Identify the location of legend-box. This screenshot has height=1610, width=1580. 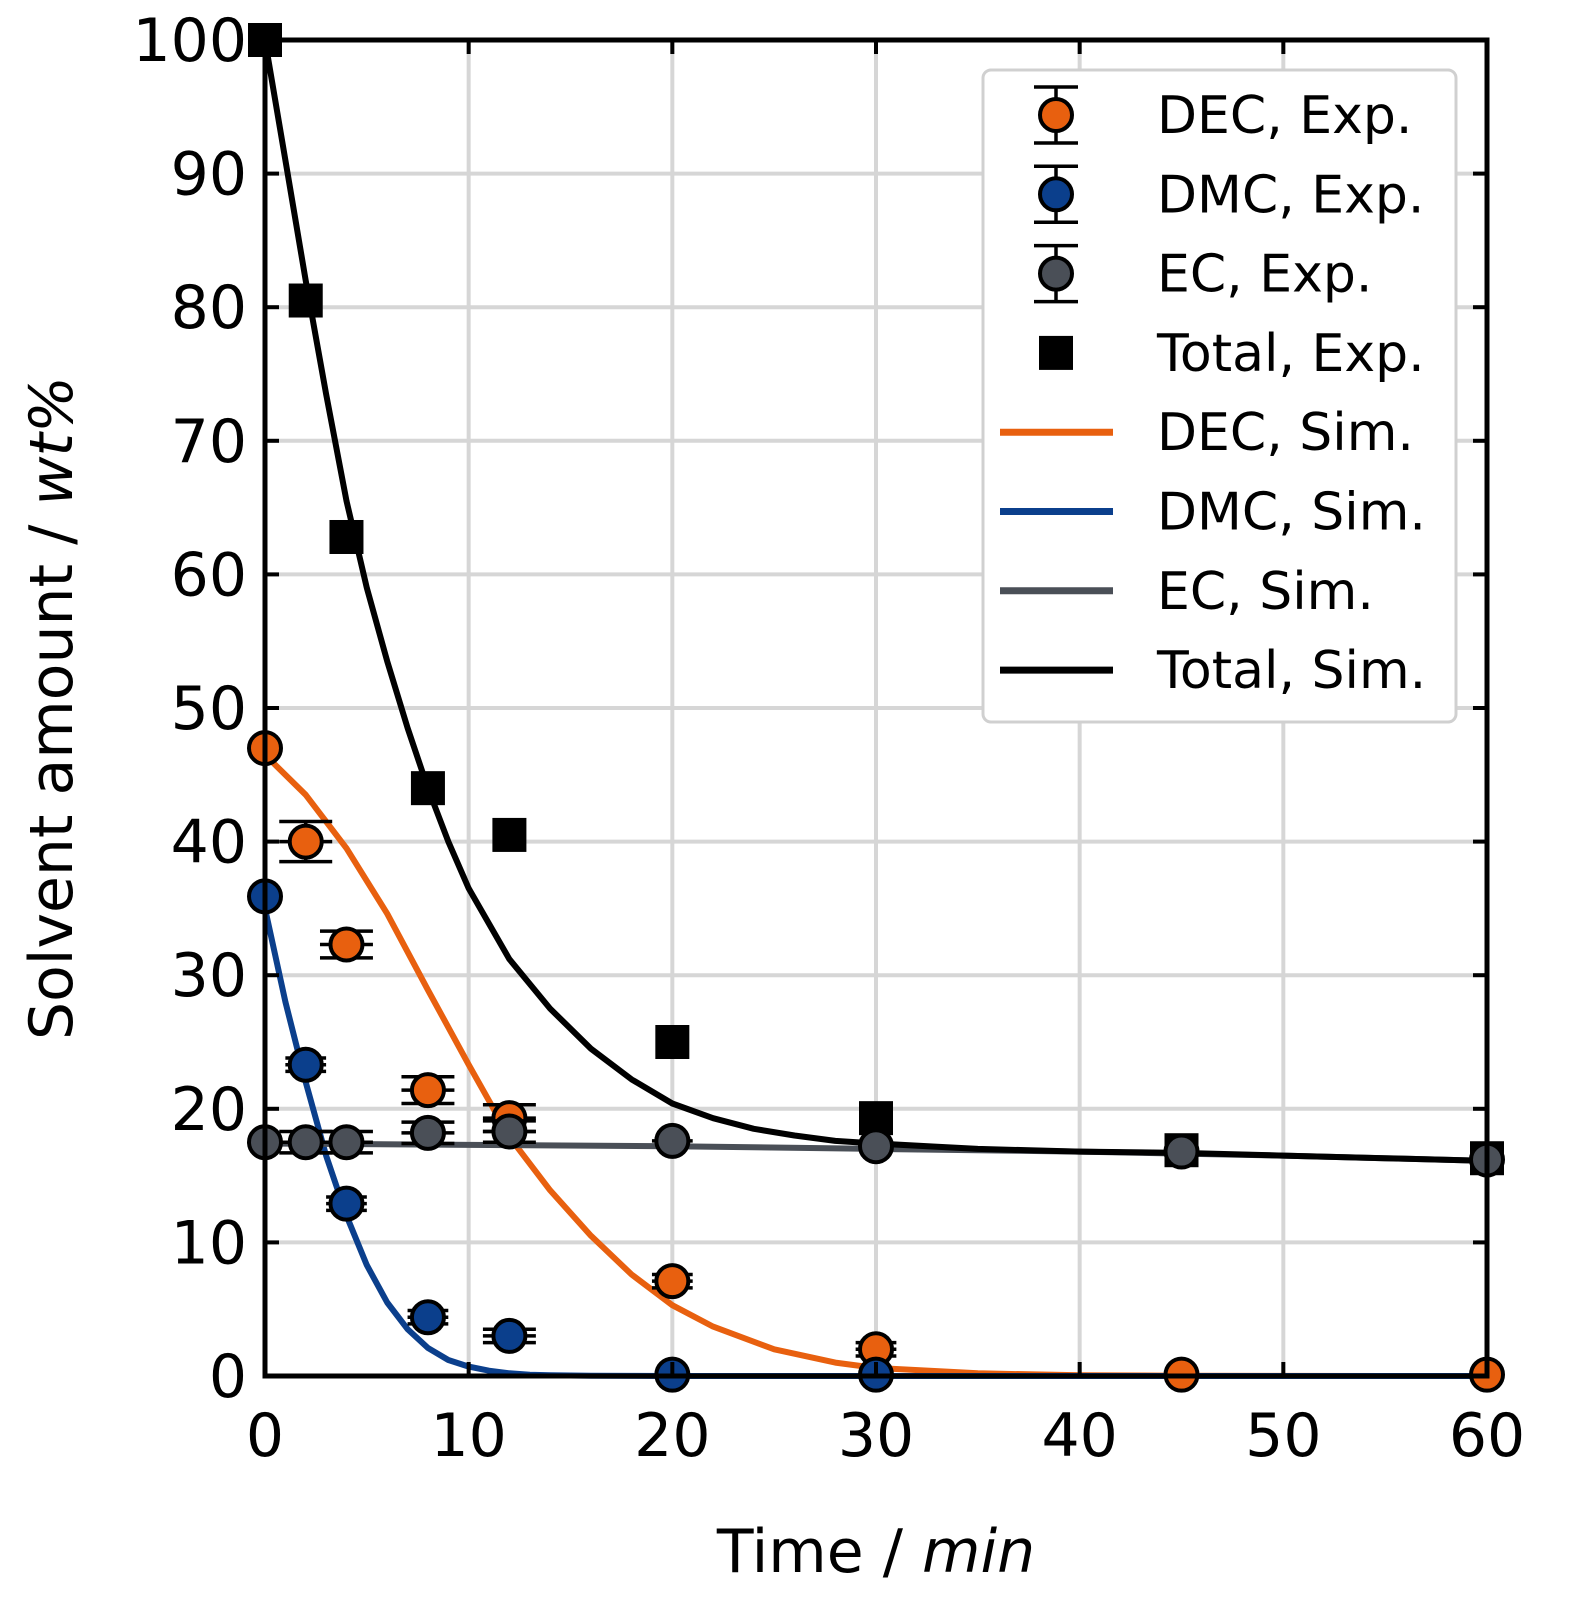
(1219, 396).